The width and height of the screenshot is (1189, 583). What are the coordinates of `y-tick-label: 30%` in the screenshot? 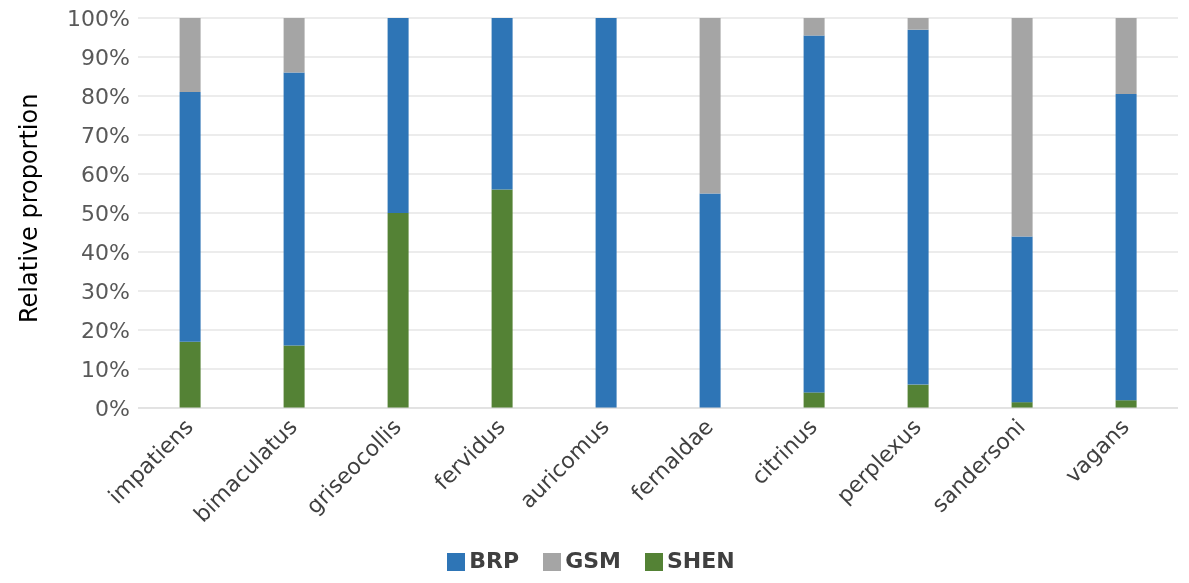 It's located at (105, 291).